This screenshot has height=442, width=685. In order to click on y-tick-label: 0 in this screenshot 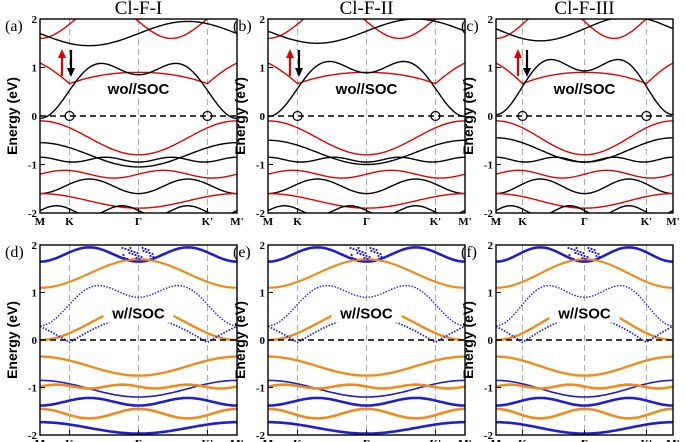, I will do `click(35, 117)`.